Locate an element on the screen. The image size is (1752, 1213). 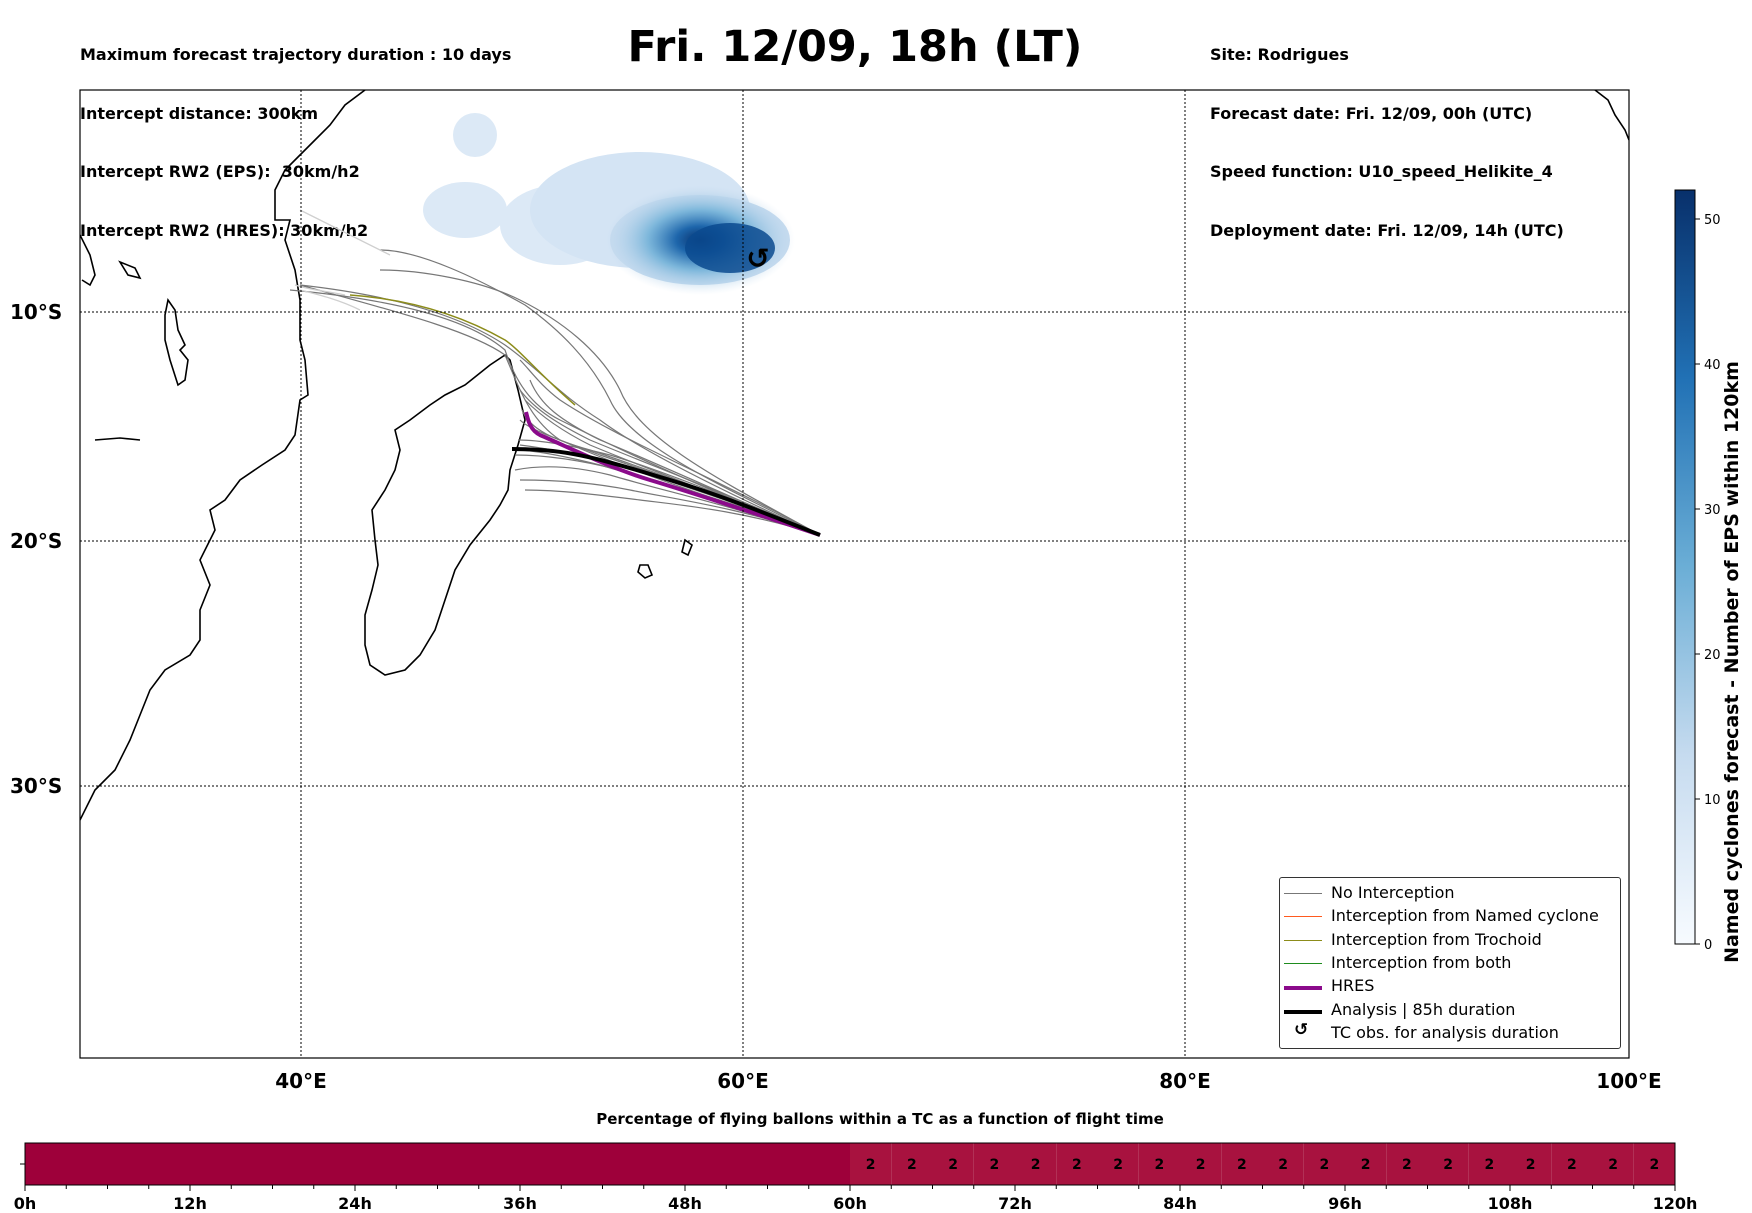
trochoid-interception-track is located at coordinates (462, 350).